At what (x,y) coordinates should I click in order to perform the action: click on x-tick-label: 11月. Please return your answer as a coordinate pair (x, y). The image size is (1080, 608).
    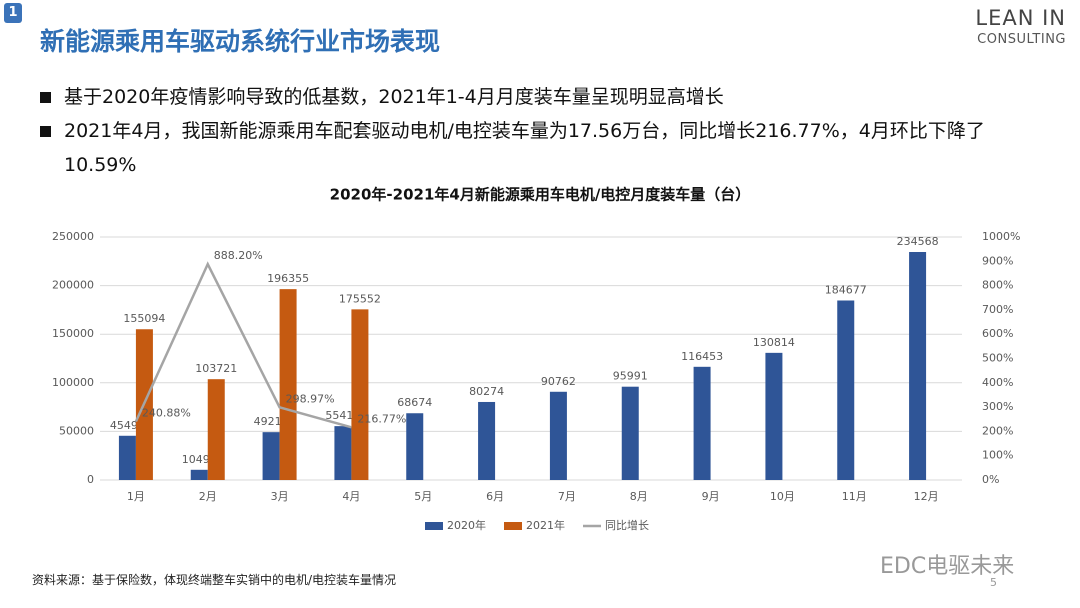
    Looking at the image, I should click on (854, 496).